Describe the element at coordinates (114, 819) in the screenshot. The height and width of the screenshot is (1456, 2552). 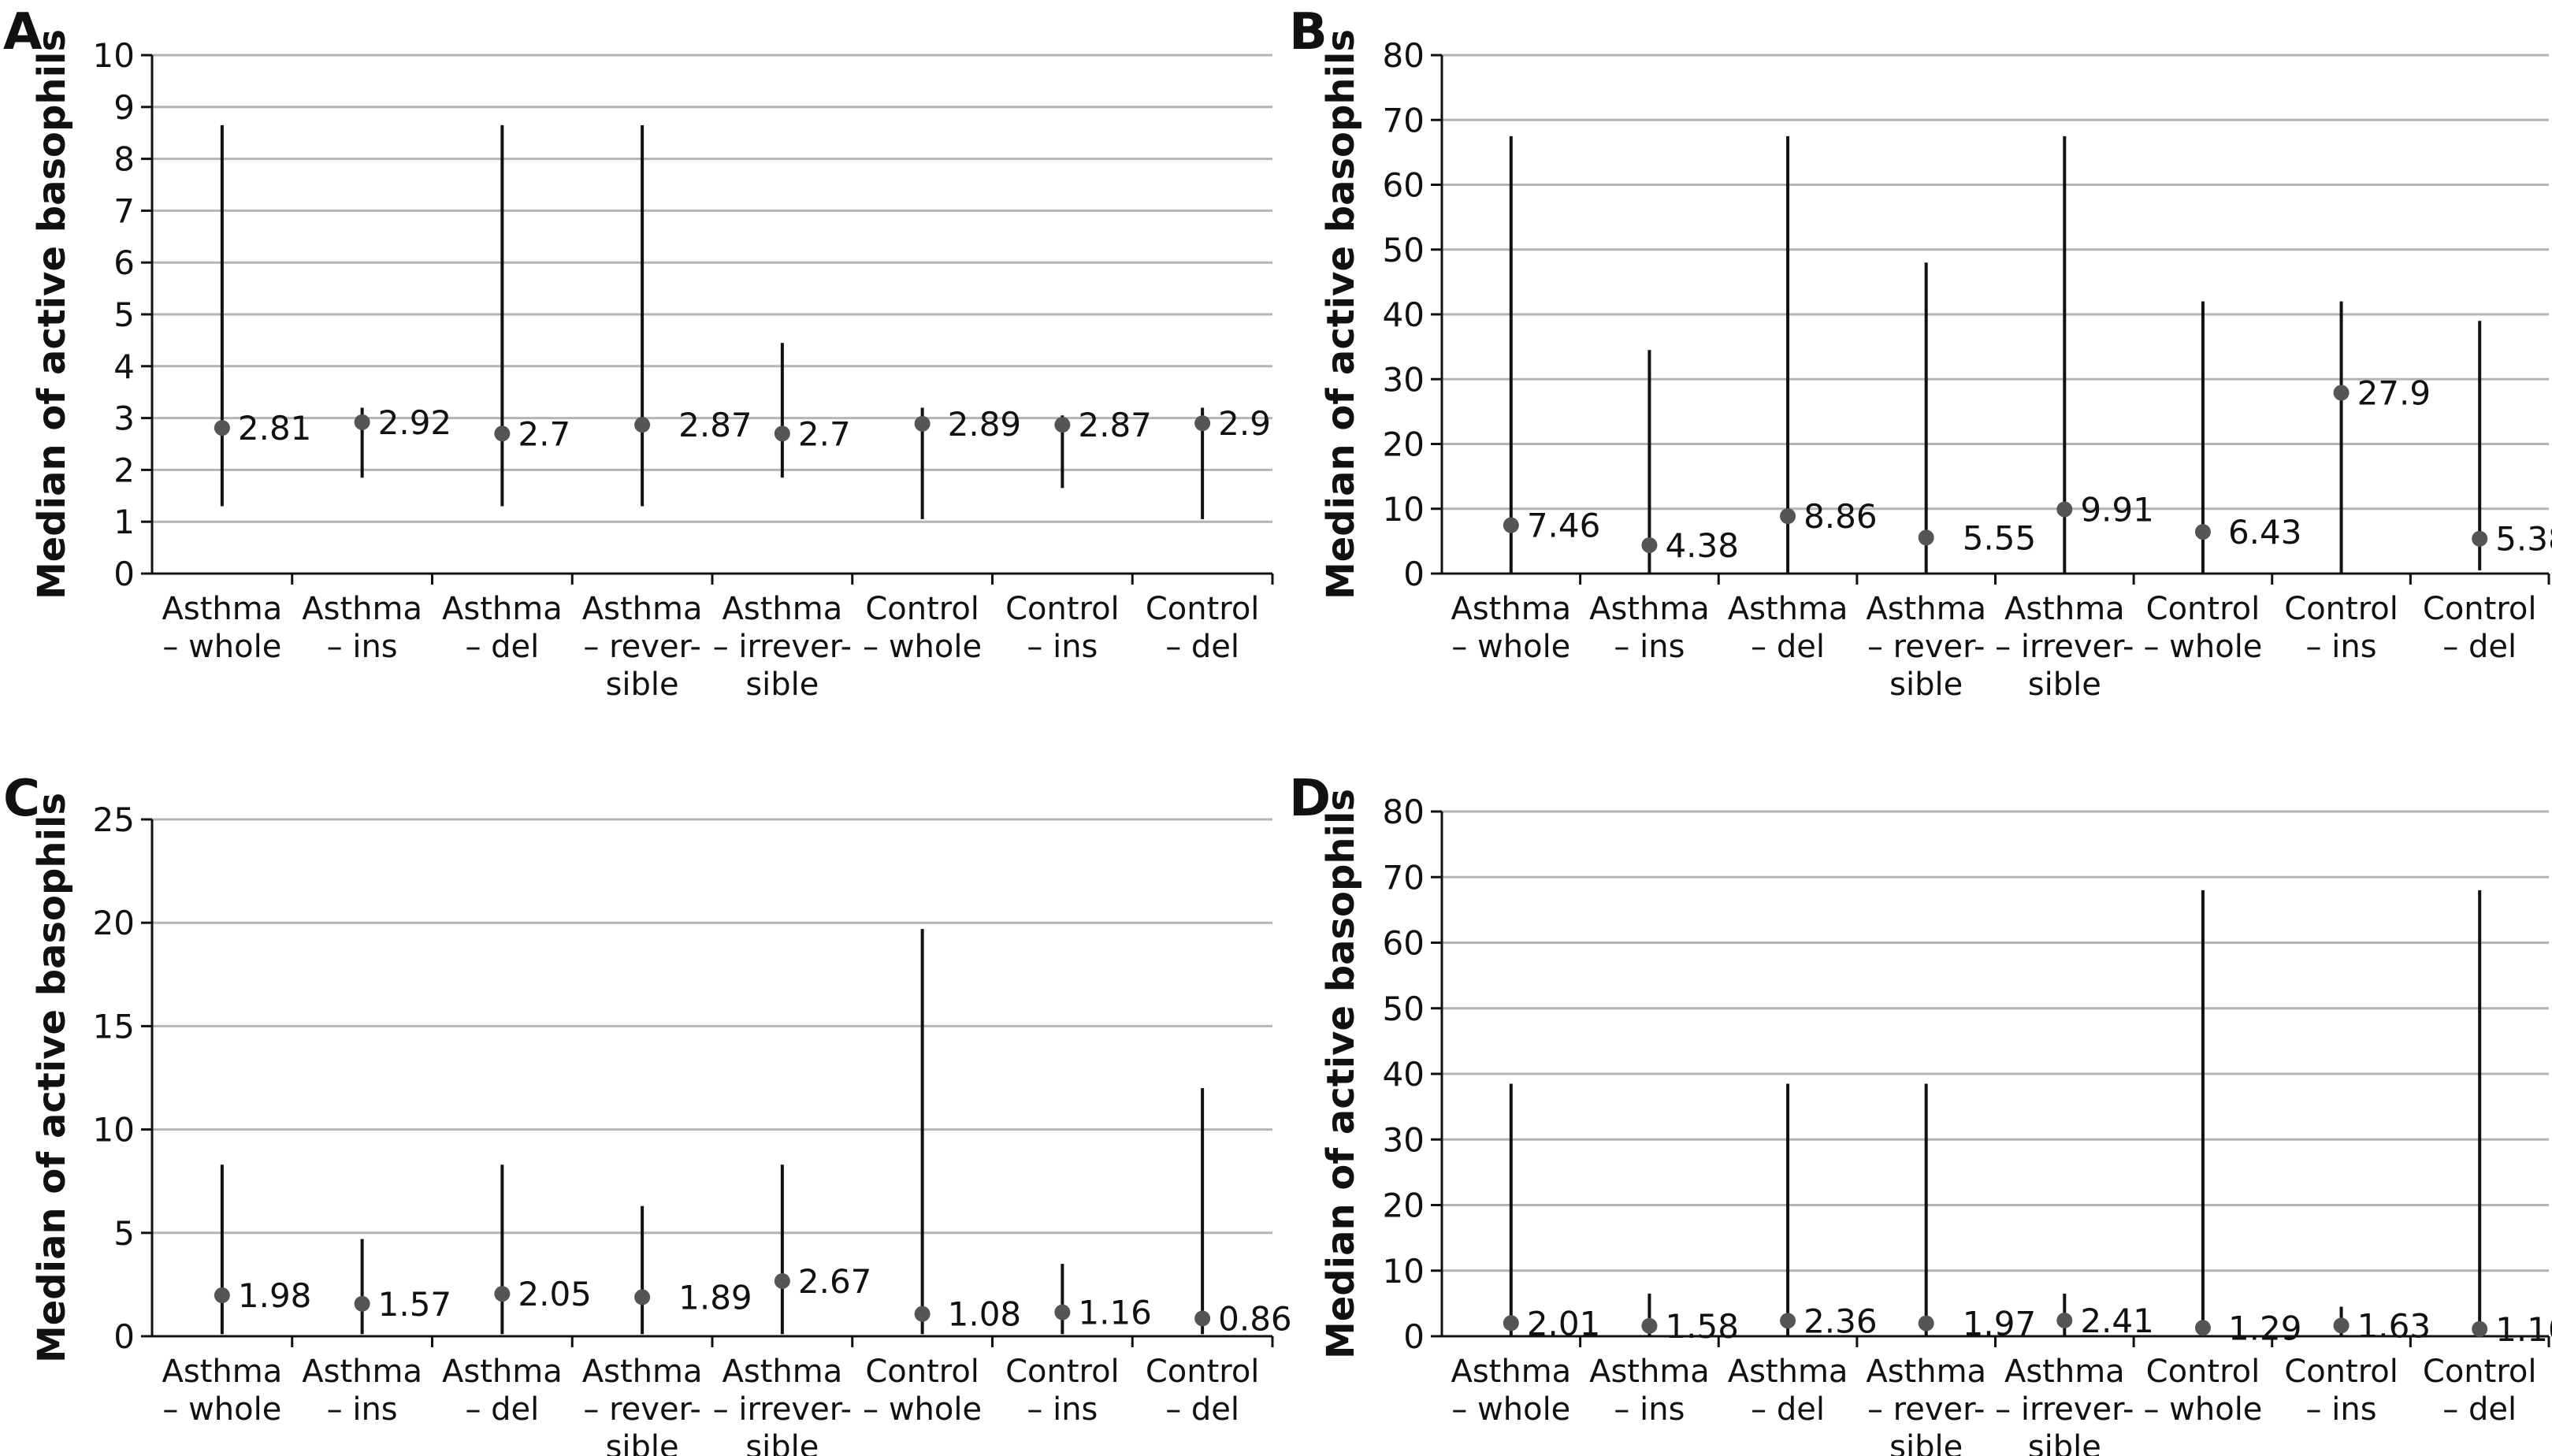
I see `y-tick-label: 25` at that location.